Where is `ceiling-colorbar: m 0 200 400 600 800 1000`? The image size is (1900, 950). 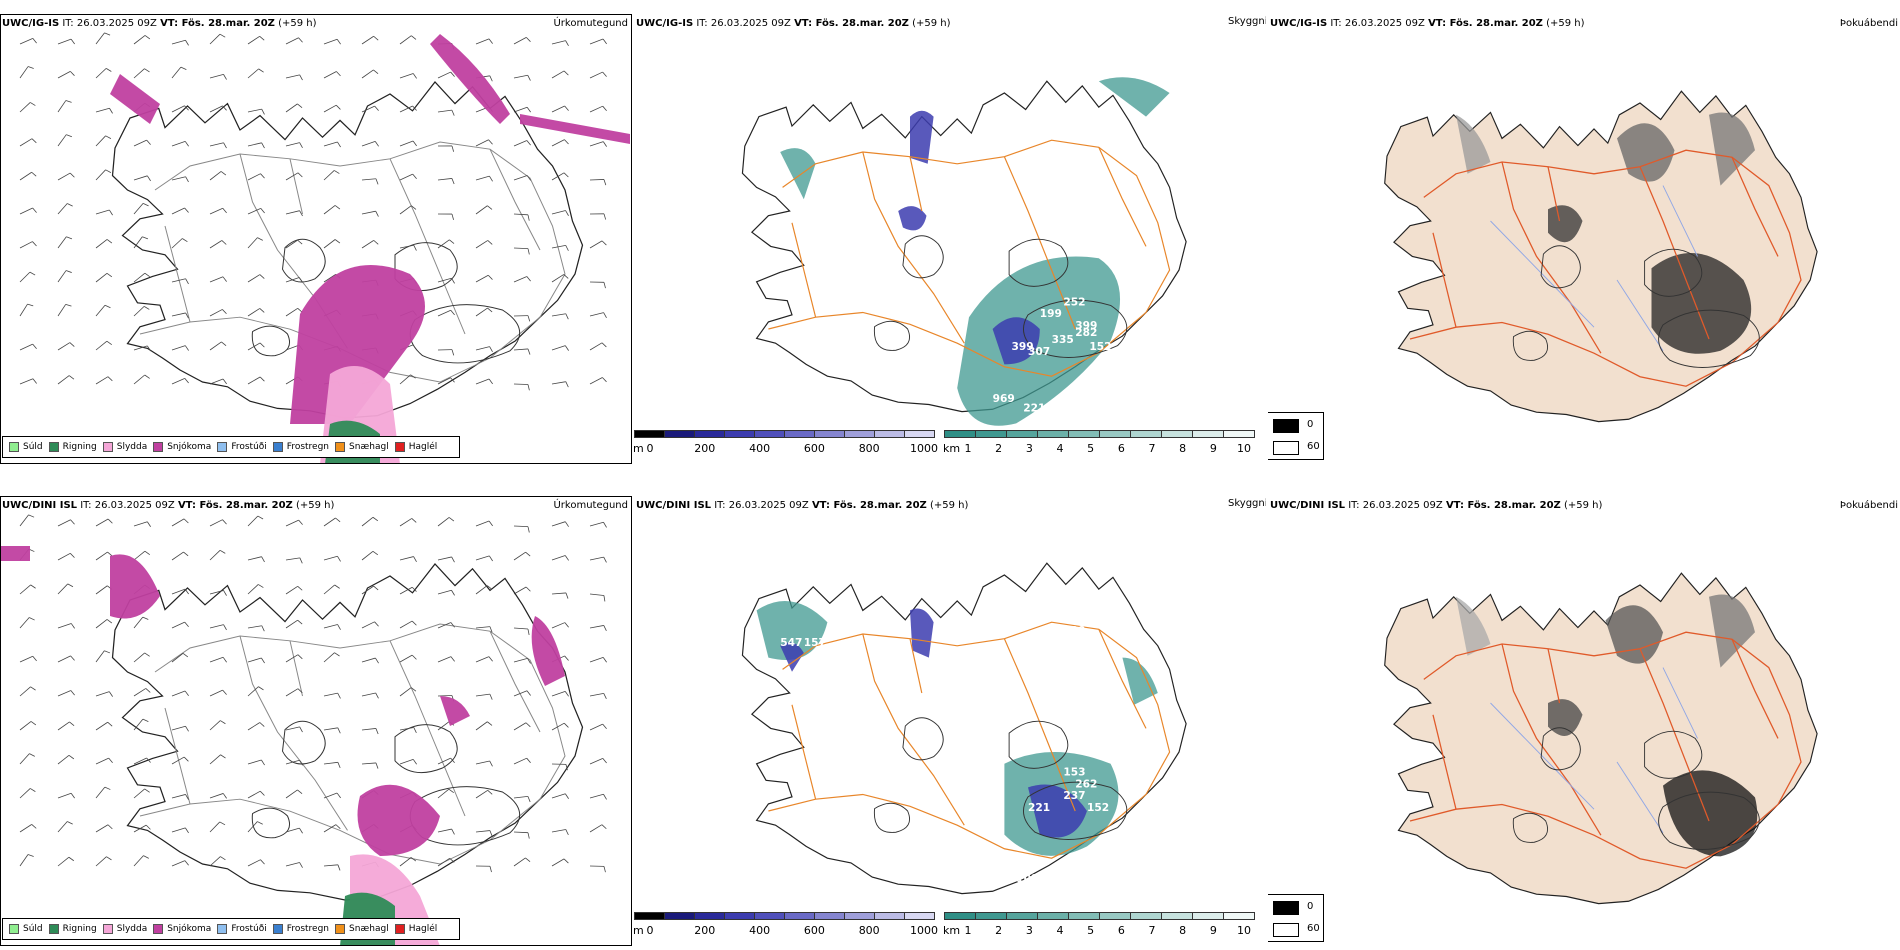
ceiling-colorbar: m 0 200 400 600 800 1000 is located at coordinates (786, 445).